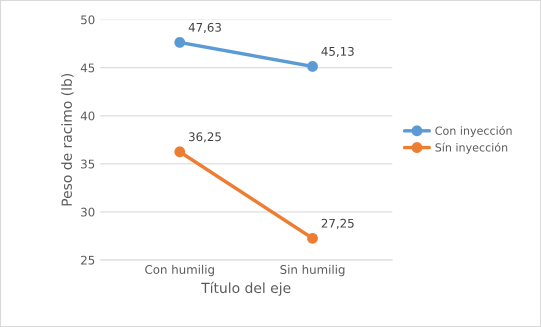  Describe the element at coordinates (67, 140) in the screenshot. I see `y-axis-title: Peso de racimo (lb)` at that location.